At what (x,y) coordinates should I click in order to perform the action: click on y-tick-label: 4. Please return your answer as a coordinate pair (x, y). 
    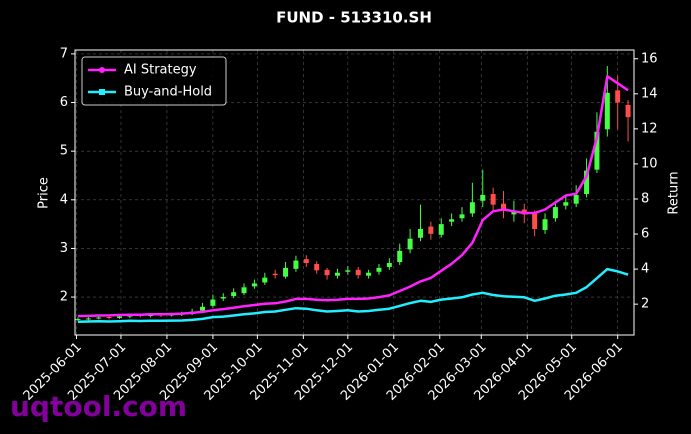
    Looking at the image, I should click on (64, 199).